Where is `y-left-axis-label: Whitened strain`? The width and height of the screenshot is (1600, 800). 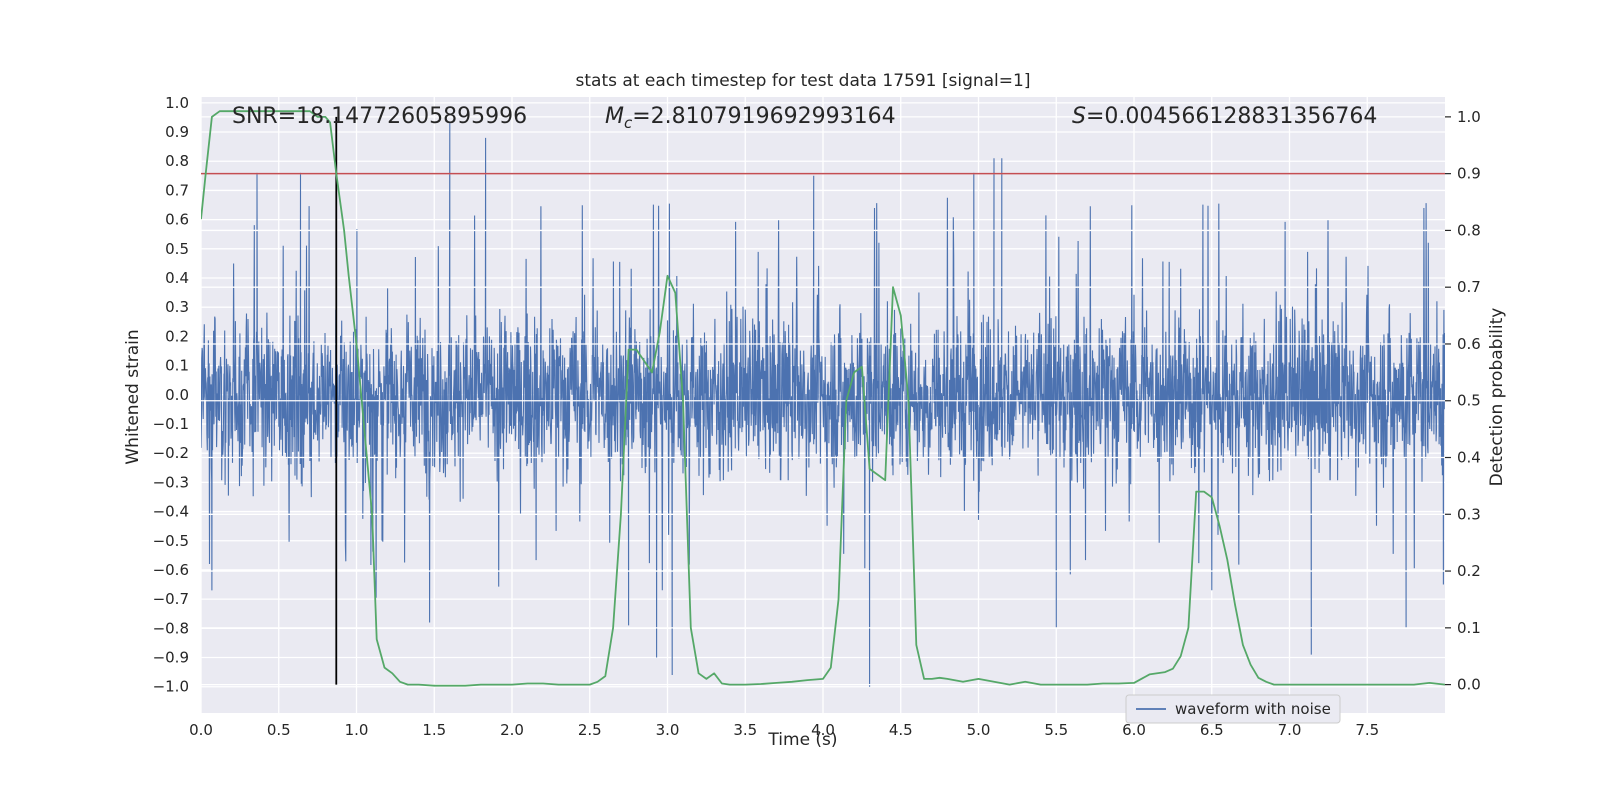
y-left-axis-label: Whitened strain is located at coordinates (133, 396).